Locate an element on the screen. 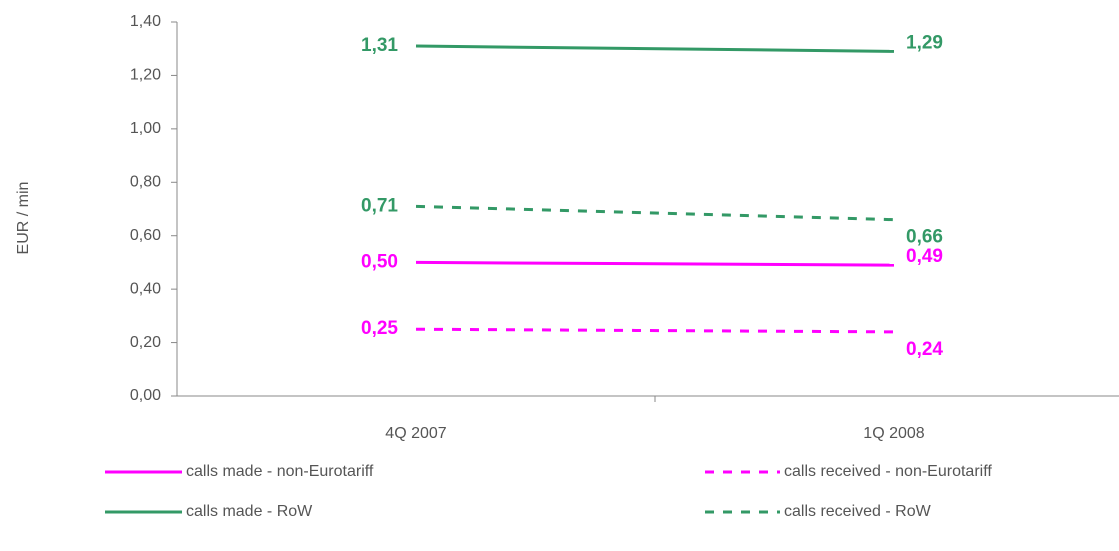 This screenshot has height=551, width=1119. y-tick-label: 0,60 is located at coordinates (145, 235).